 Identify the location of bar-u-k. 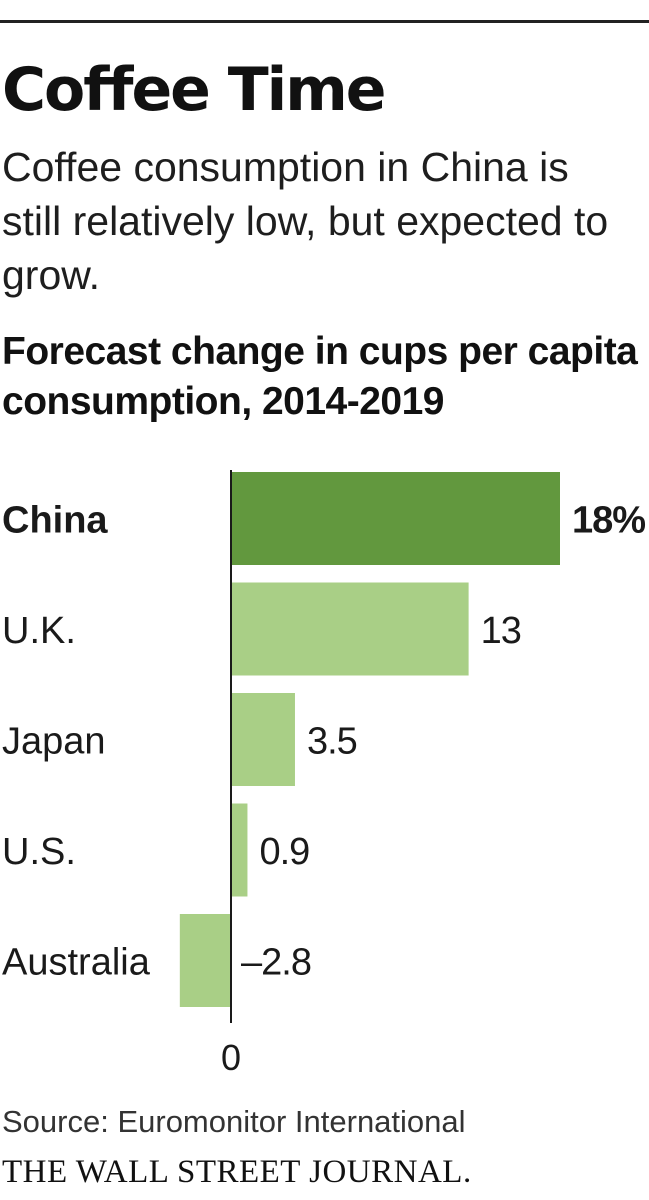
(350, 629).